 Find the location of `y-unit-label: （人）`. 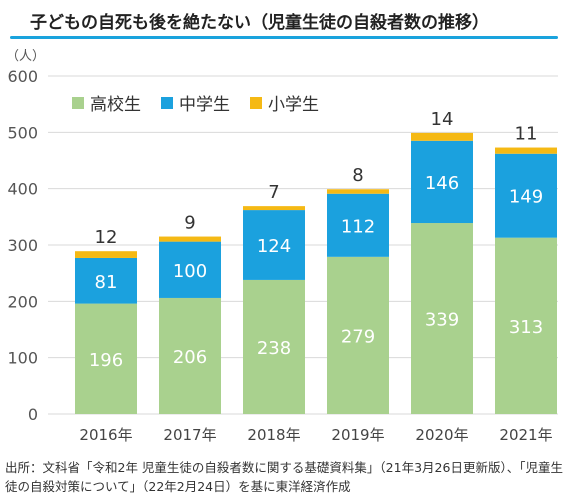

y-unit-label: （人） is located at coordinates (25, 56).